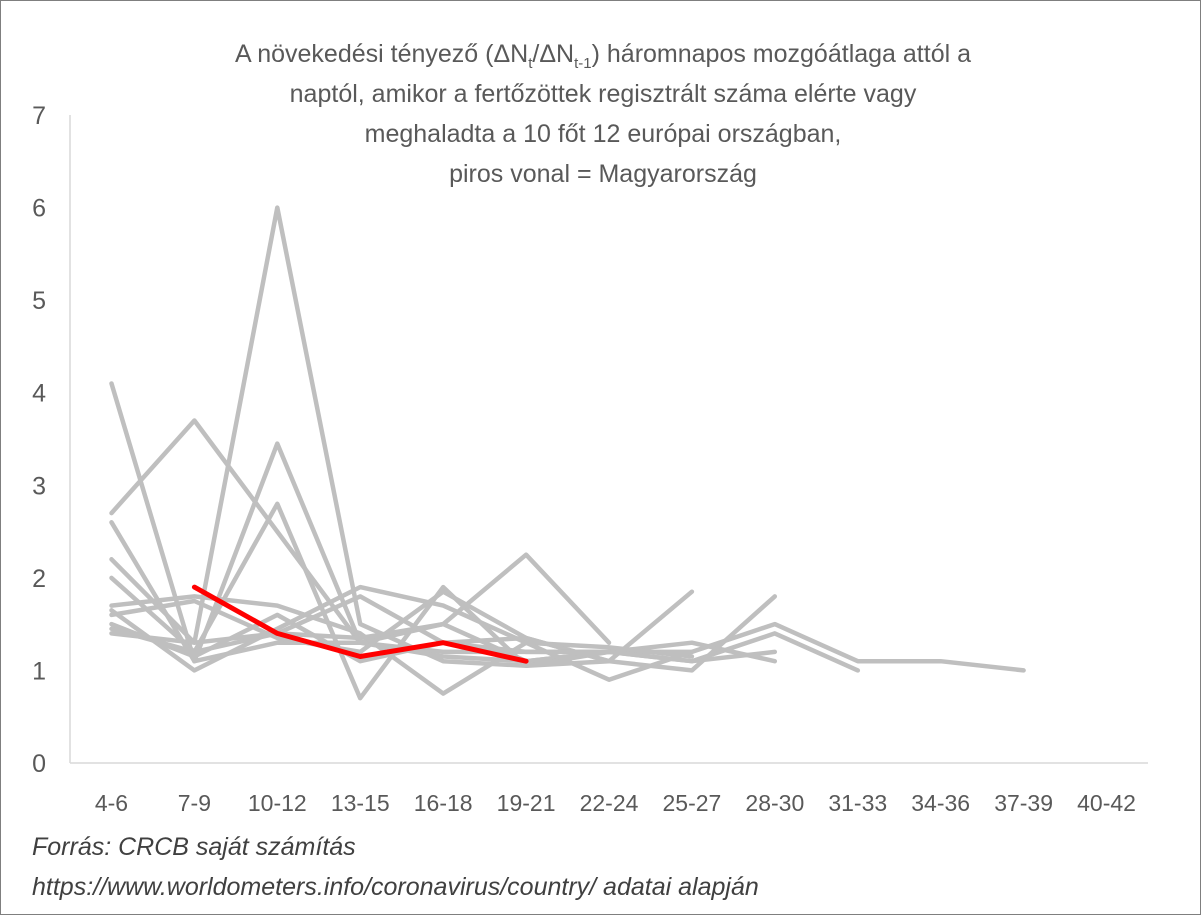  Describe the element at coordinates (39, 209) in the screenshot. I see `y-tick-label: 6` at that location.